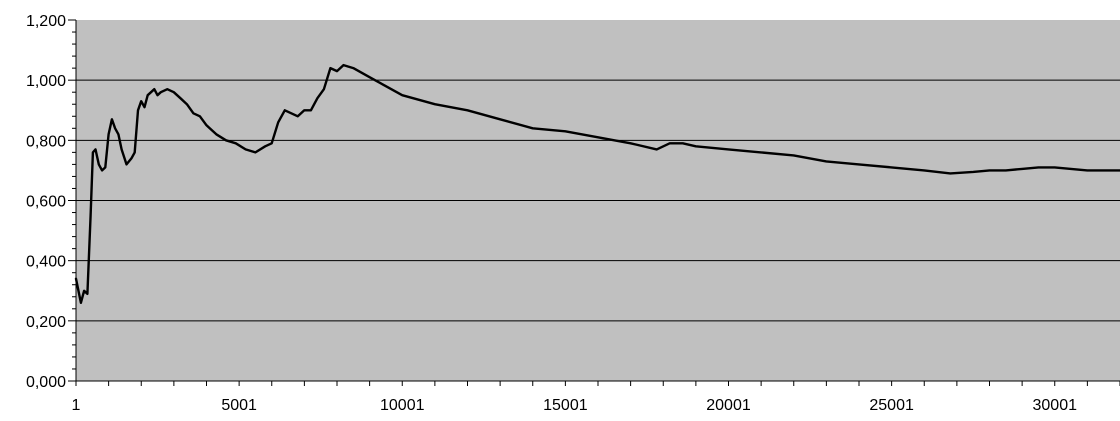  Describe the element at coordinates (46, 21) in the screenshot. I see `y-tick-label: 1,200` at that location.